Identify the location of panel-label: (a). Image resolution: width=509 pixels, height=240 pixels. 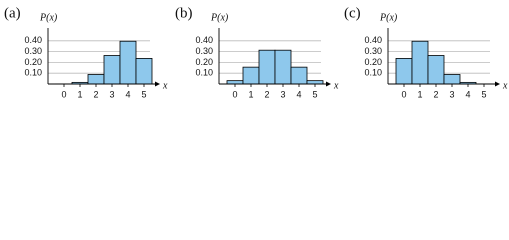
(12, 13).